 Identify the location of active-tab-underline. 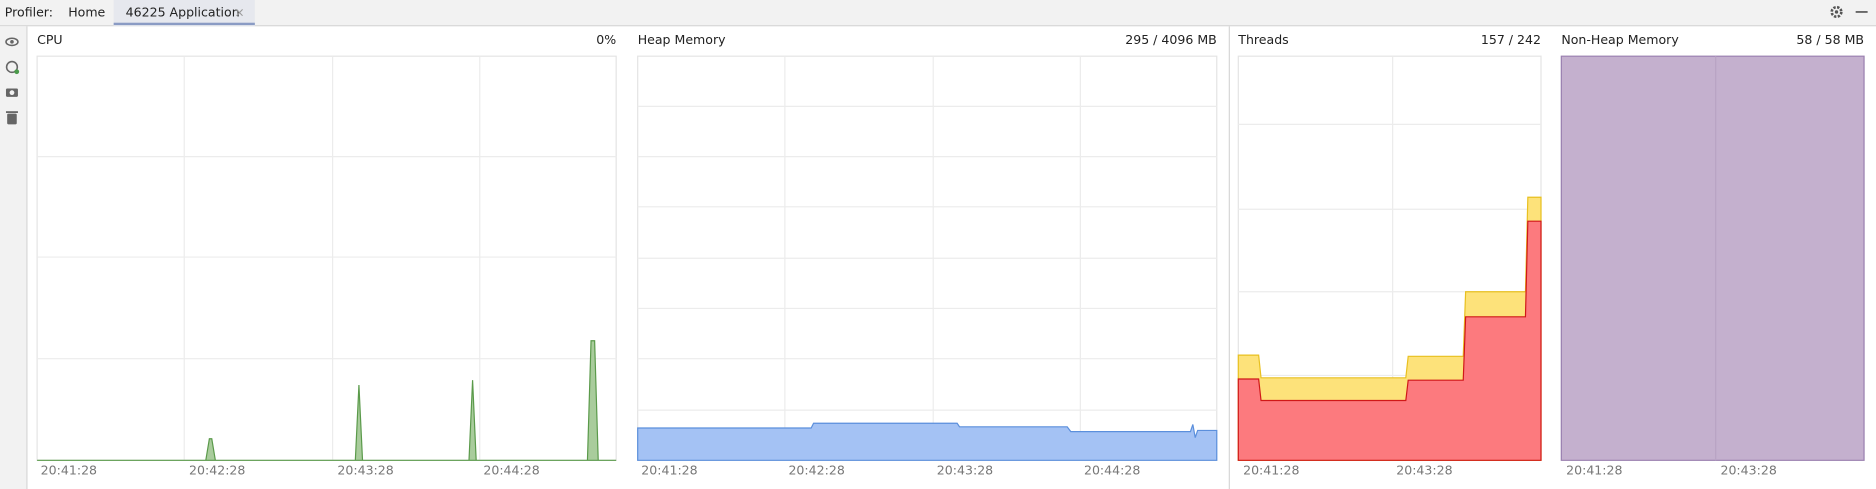
(184, 24).